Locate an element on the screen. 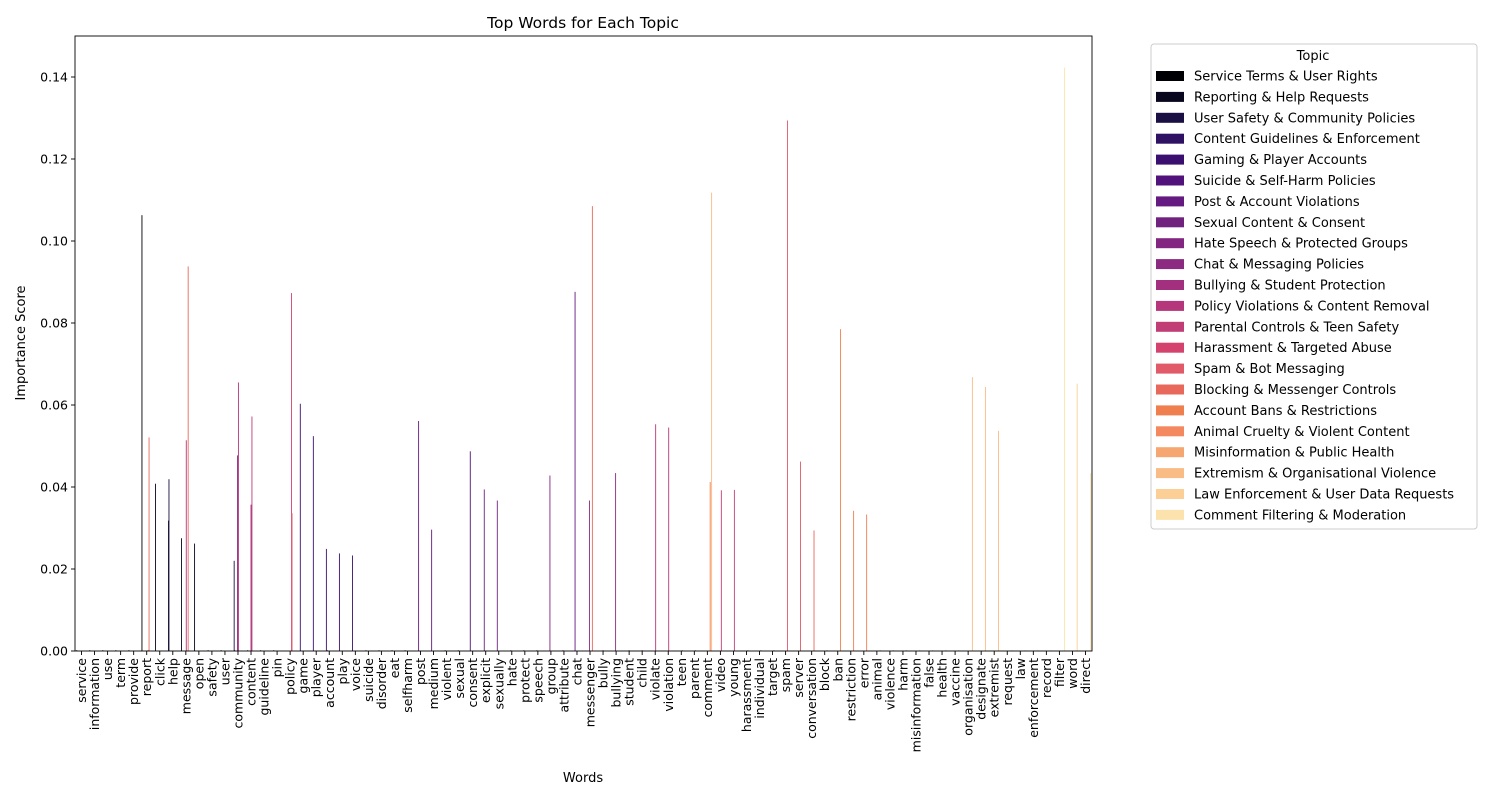 The width and height of the screenshot is (1500, 800). x-tick-label: medium is located at coordinates (433, 683).